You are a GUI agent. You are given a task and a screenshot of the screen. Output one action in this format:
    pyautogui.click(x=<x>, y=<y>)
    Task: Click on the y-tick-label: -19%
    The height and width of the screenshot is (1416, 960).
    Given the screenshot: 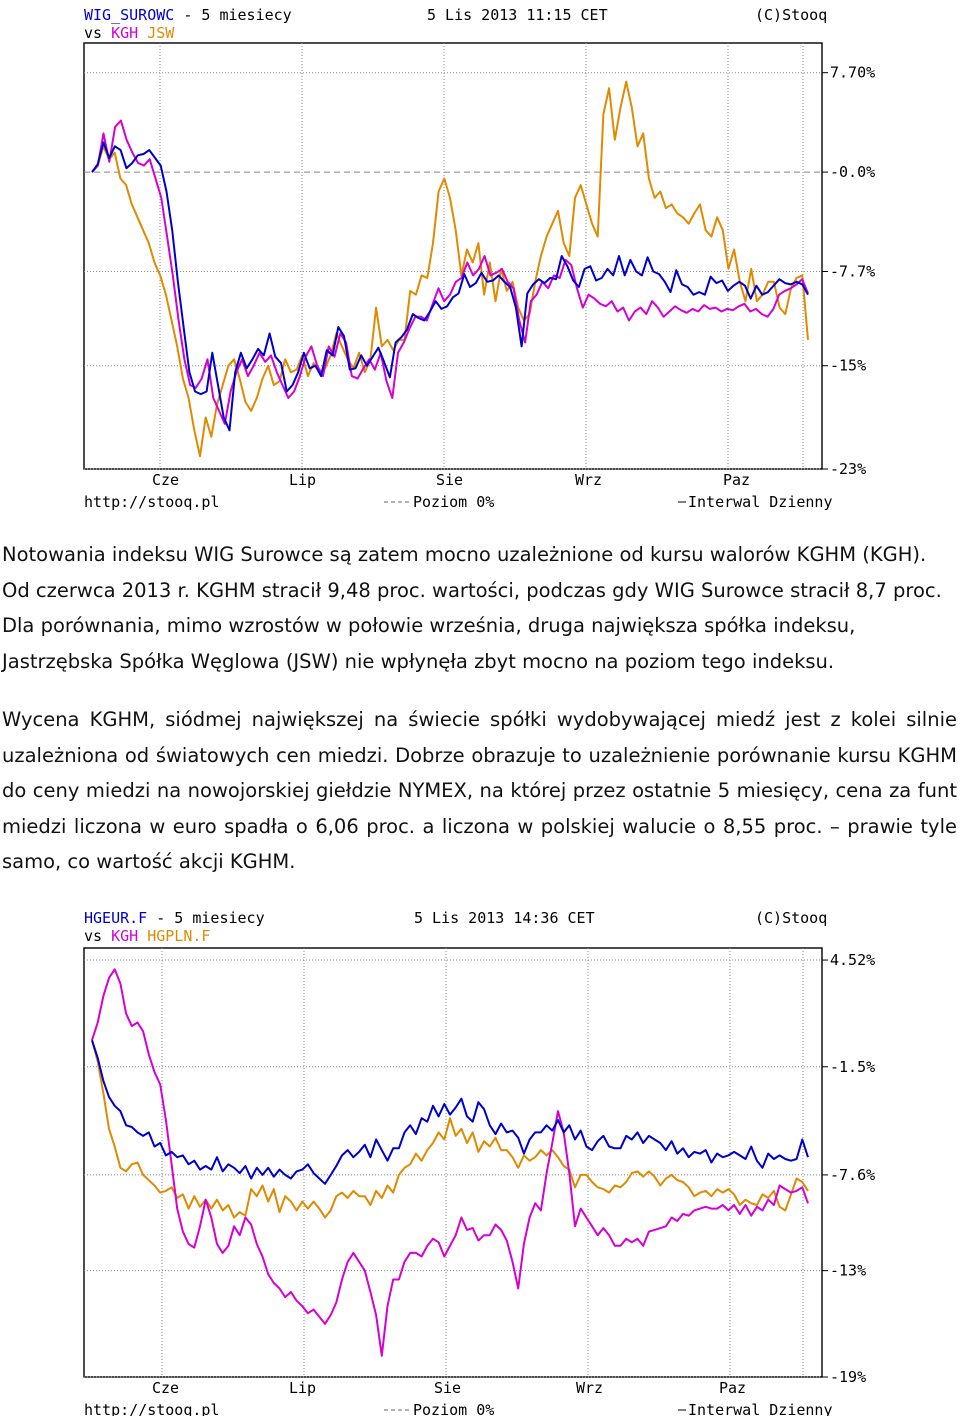 What is the action you would take?
    pyautogui.click(x=848, y=1377)
    